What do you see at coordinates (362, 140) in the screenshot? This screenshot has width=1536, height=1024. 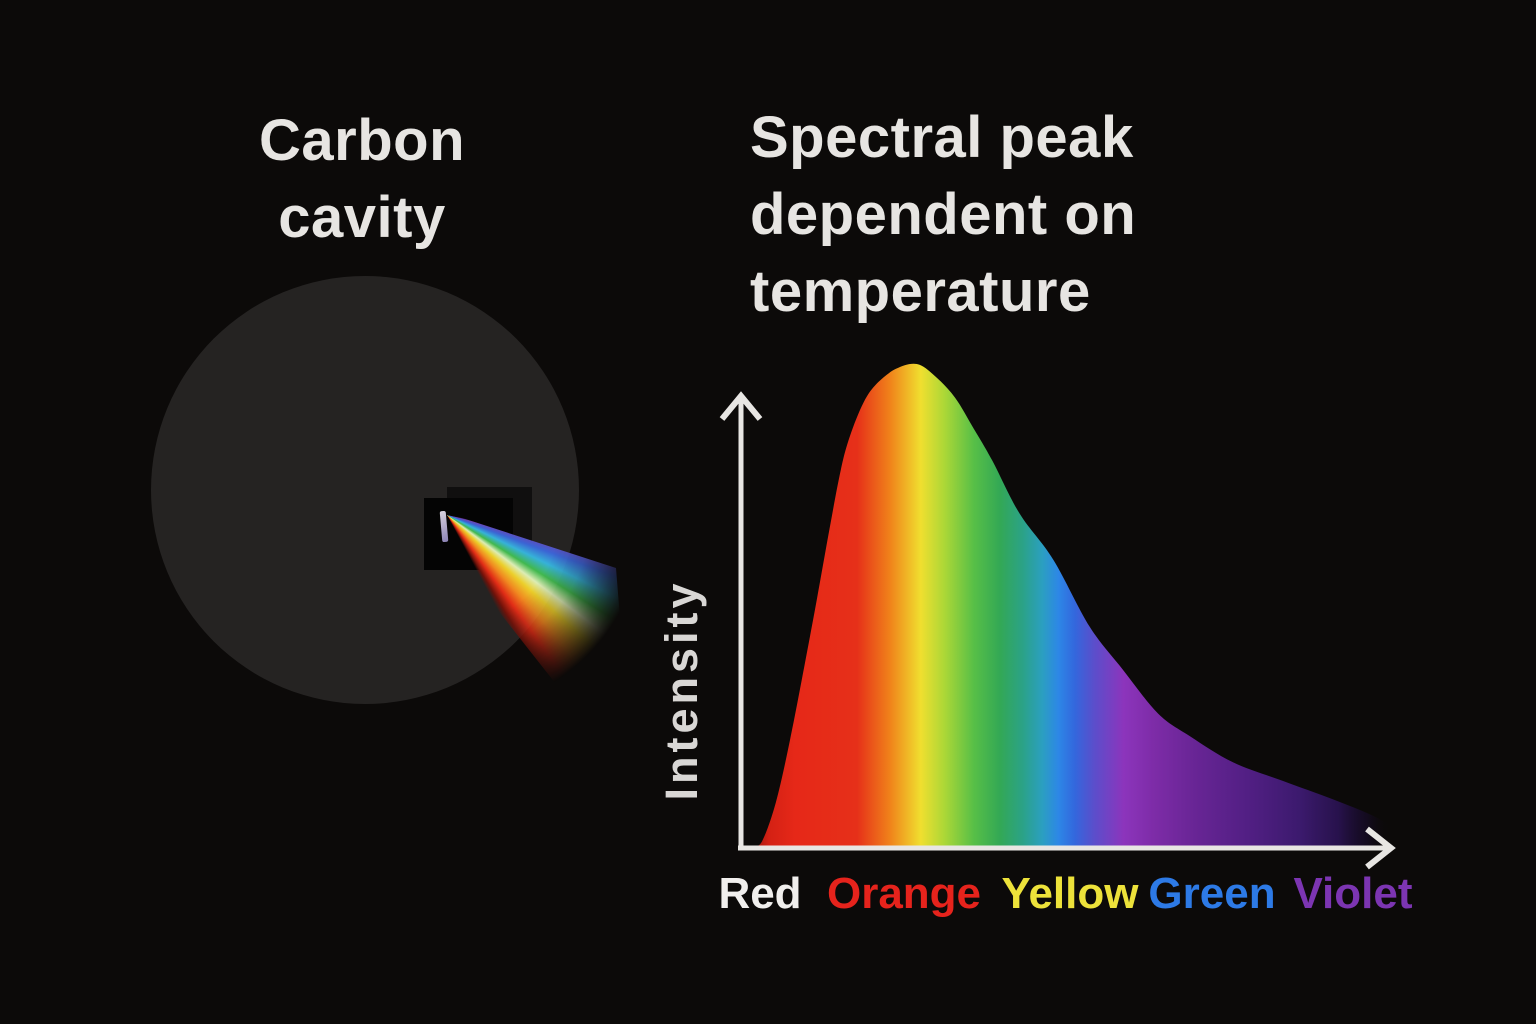 I see `left-title-line1: Carbon` at bounding box center [362, 140].